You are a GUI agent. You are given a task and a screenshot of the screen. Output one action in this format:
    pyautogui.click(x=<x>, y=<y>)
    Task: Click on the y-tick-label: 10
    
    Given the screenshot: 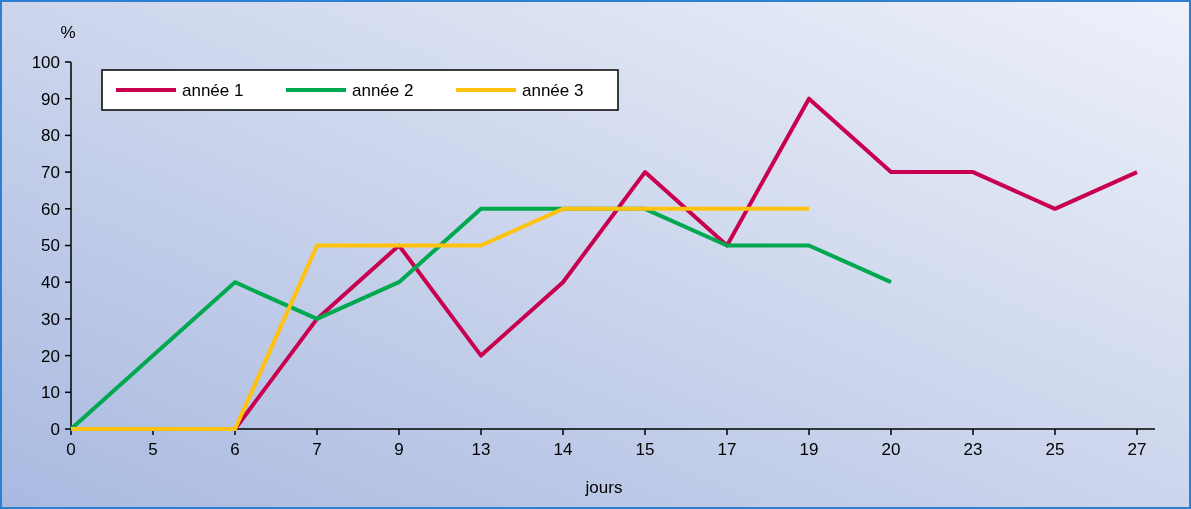 What is the action you would take?
    pyautogui.click(x=50, y=393)
    